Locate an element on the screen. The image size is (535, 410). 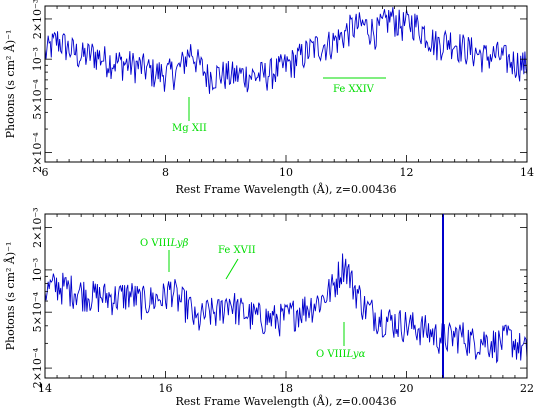
fe-xxiv-label: Fe XXIV is located at coordinates (354, 89).